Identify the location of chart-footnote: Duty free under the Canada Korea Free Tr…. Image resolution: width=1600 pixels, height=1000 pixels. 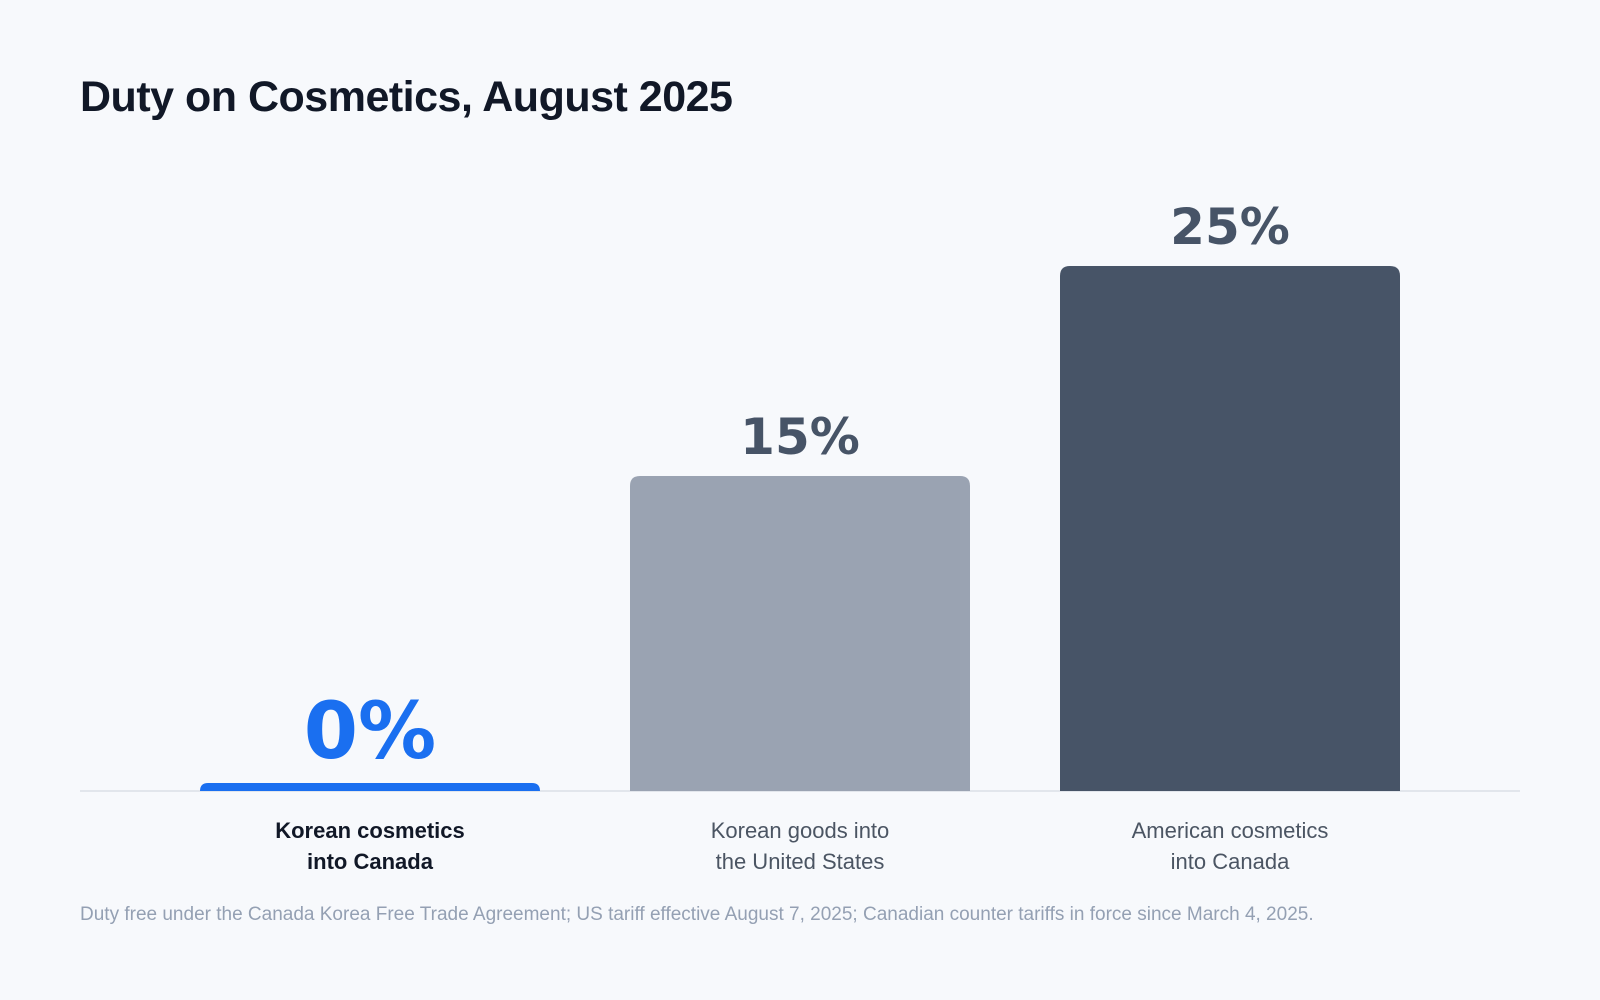
(697, 914).